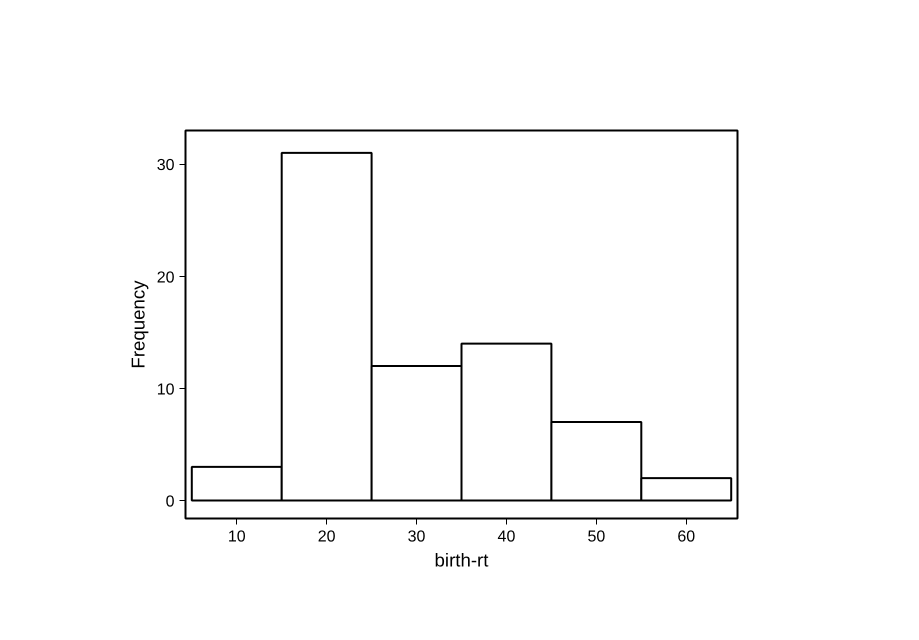 This screenshot has width=919, height=640. What do you see at coordinates (170, 502) in the screenshot?
I see `y-tick-label: 0` at bounding box center [170, 502].